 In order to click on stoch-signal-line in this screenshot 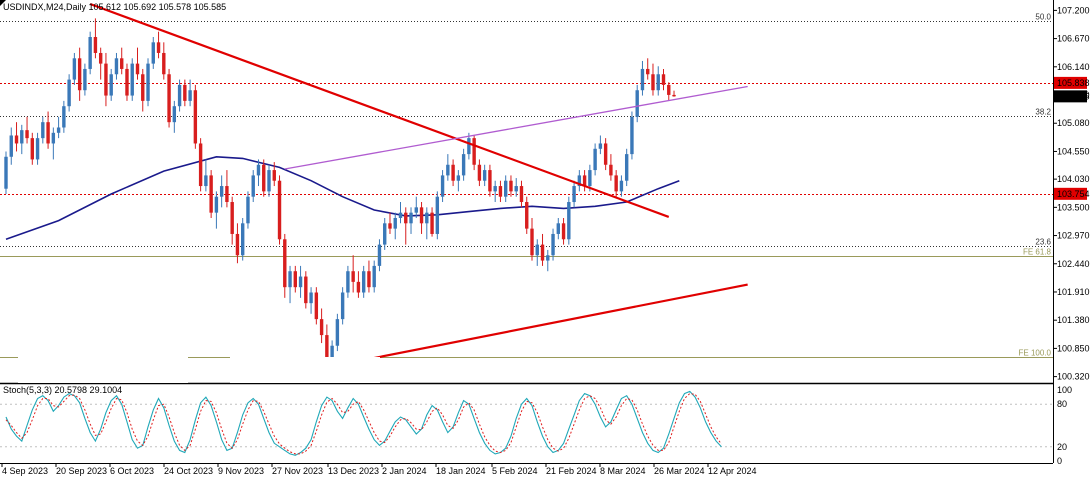, I will do `click(363, 424)`.